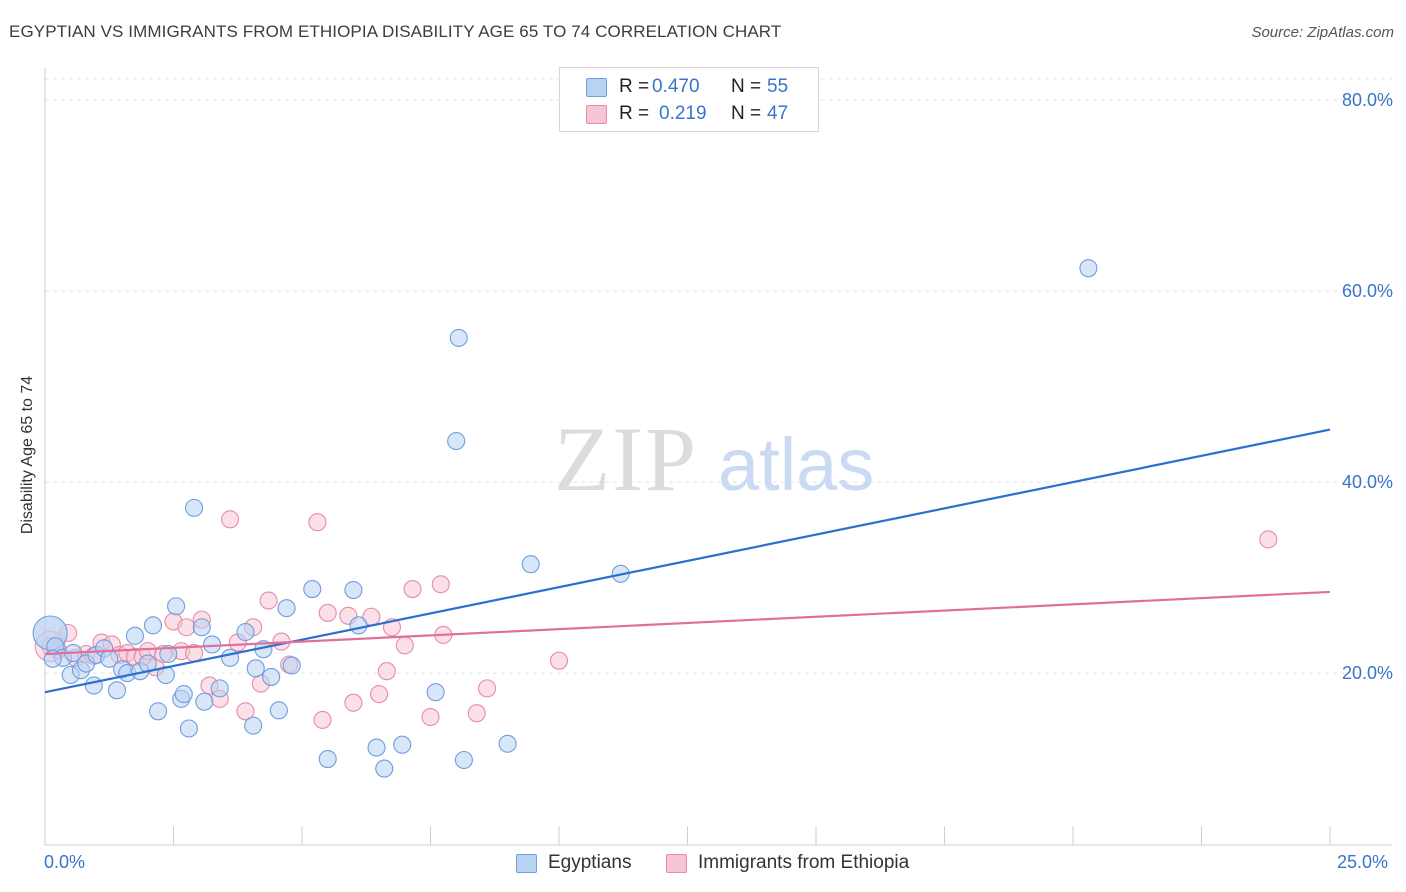  What do you see at coordinates (596, 114) in the screenshot?
I see `legend-swatch-ethiopia` at bounding box center [596, 114].